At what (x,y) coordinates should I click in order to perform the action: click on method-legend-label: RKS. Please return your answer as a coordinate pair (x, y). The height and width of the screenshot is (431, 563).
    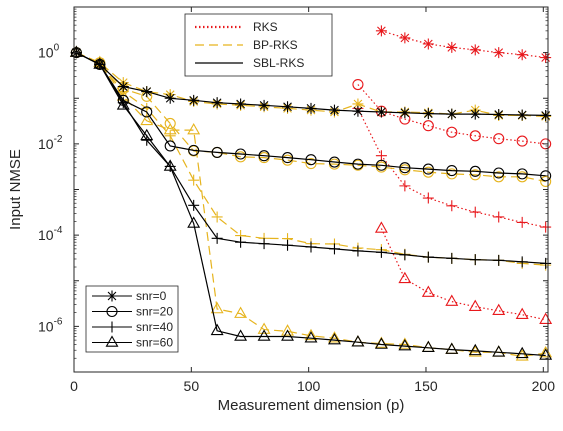
    Looking at the image, I should click on (265, 27).